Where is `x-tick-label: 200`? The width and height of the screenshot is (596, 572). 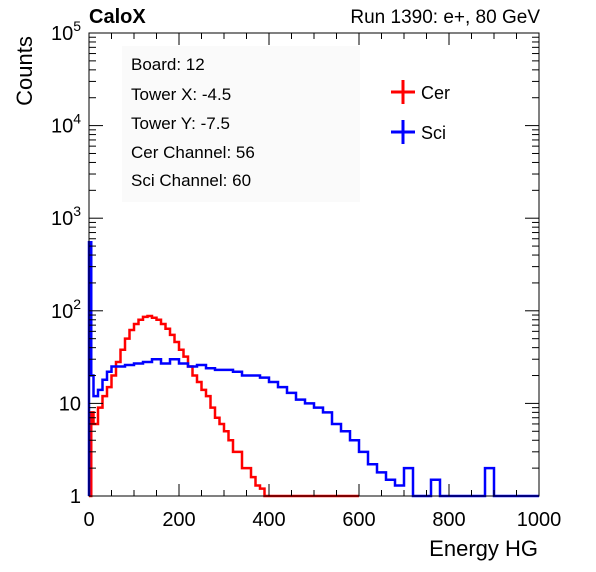 x-tick-label: 200 is located at coordinates (178, 520).